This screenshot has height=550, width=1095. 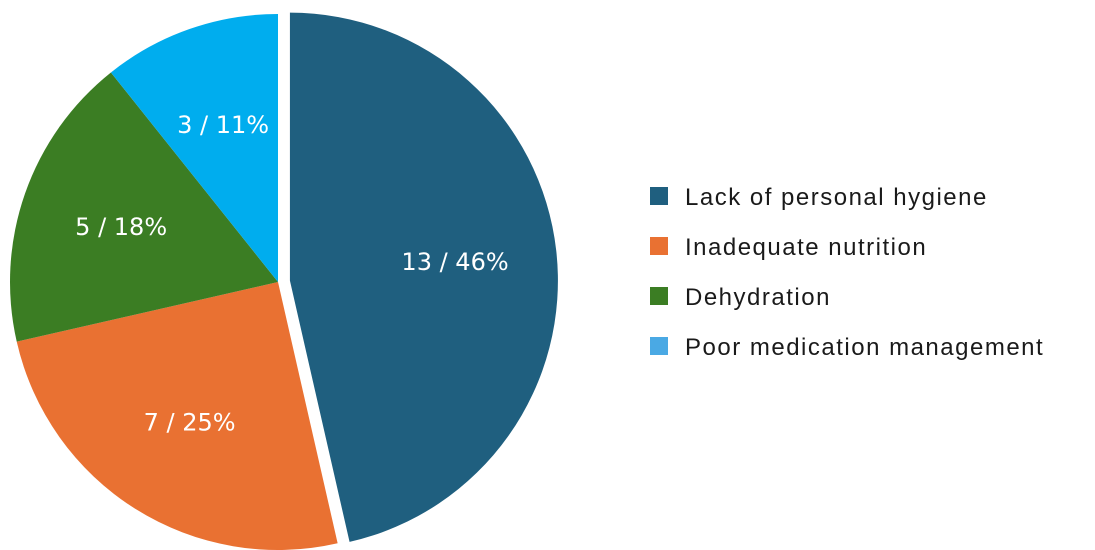 I want to click on slice-data-label: 7 / 25%, so click(x=190, y=423).